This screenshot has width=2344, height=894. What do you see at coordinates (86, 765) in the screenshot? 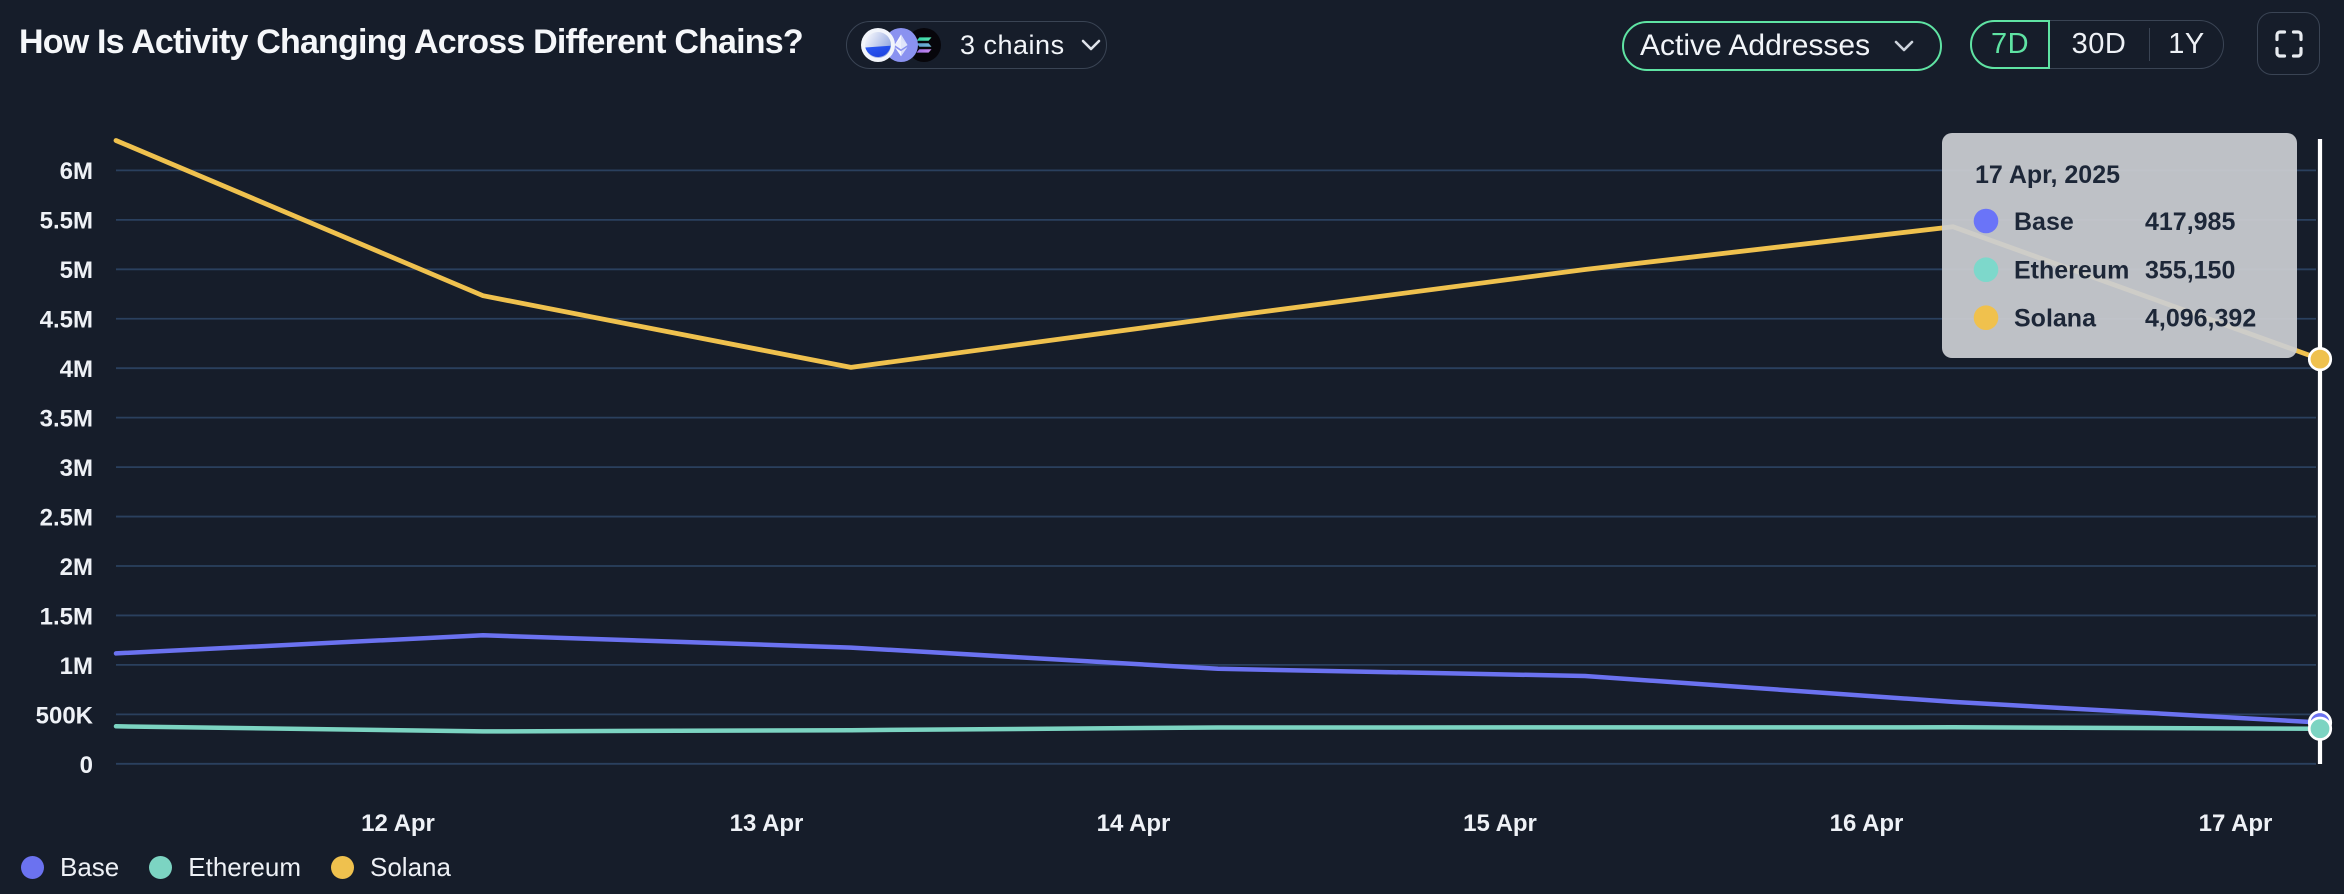
I see `svg-text: 0` at bounding box center [86, 765].